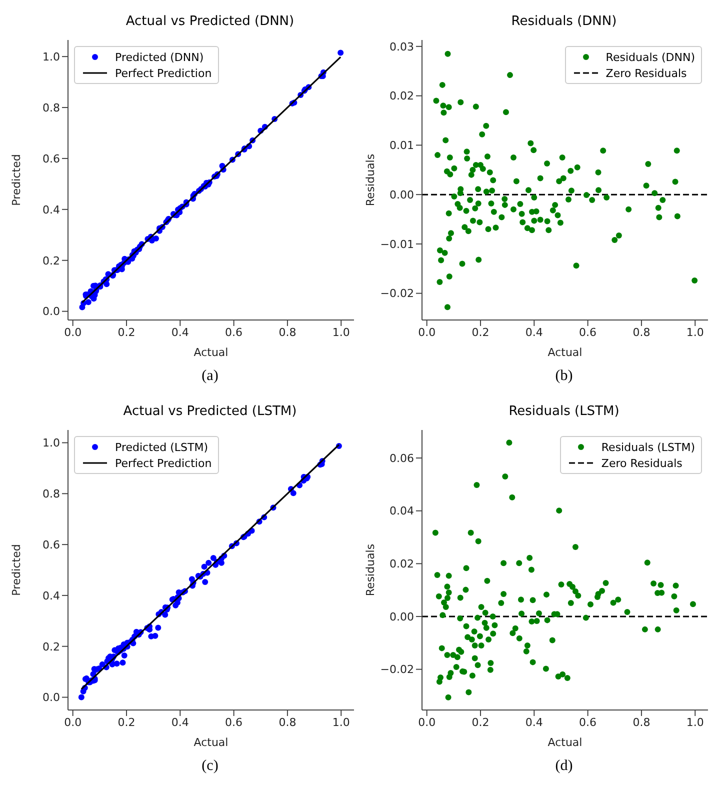 Image resolution: width=724 pixels, height=798 pixels. I want to click on y-tick-label: 0.04, so click(402, 511).